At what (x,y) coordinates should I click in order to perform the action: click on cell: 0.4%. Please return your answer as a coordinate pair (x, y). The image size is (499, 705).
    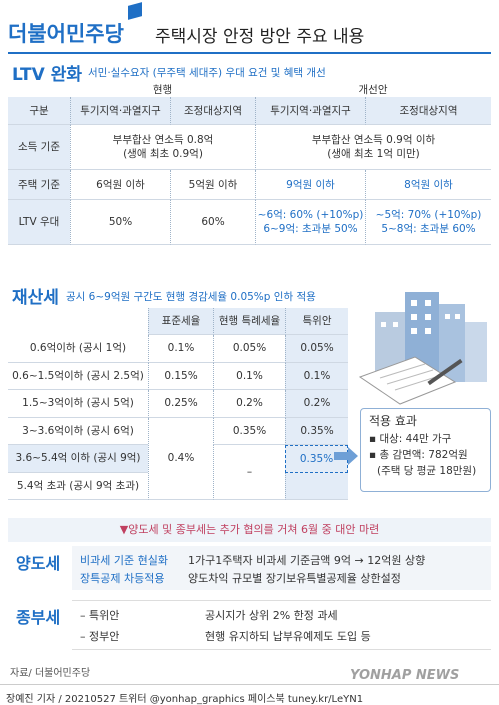
    Looking at the image, I should click on (180, 458).